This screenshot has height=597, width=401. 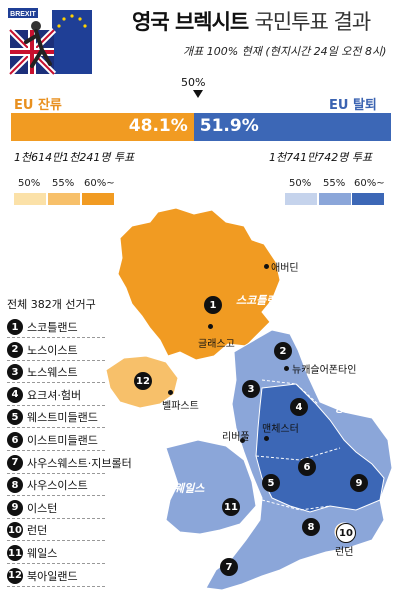 I want to click on region-name: 노스웨스트, so click(x=52, y=373).